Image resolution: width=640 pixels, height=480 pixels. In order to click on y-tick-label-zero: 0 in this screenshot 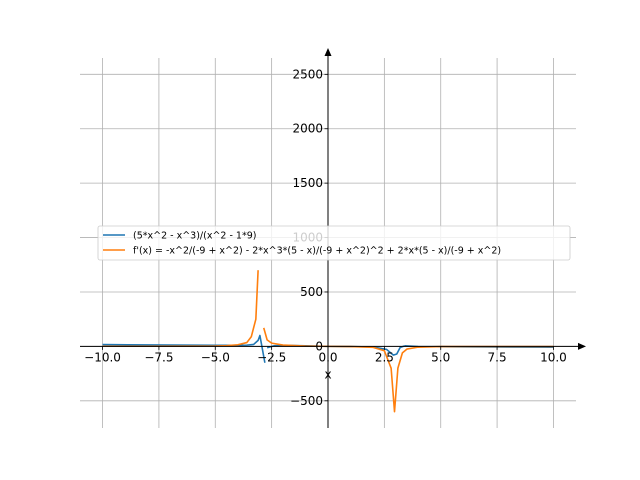, I will do `click(319, 346)`.